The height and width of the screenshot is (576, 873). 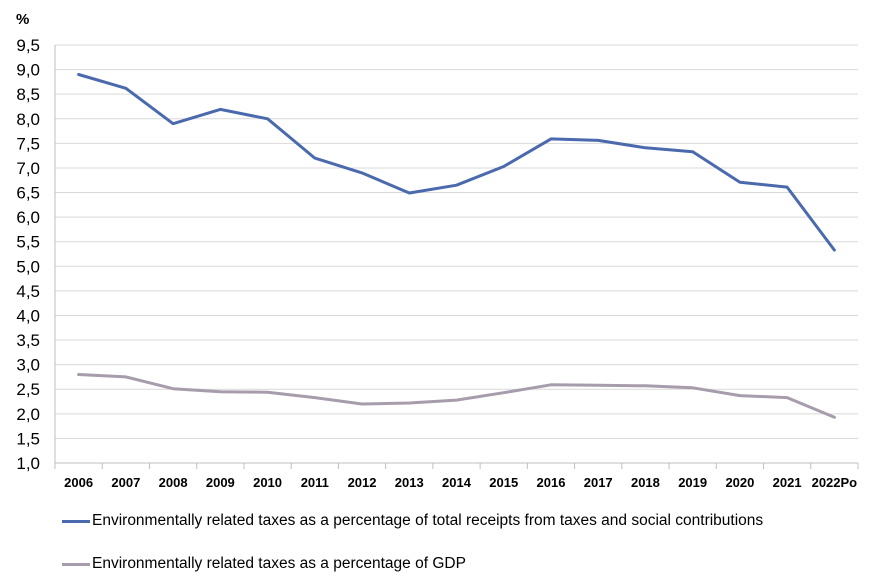 What do you see at coordinates (76, 564) in the screenshot?
I see `legend-swatch-gdp` at bounding box center [76, 564].